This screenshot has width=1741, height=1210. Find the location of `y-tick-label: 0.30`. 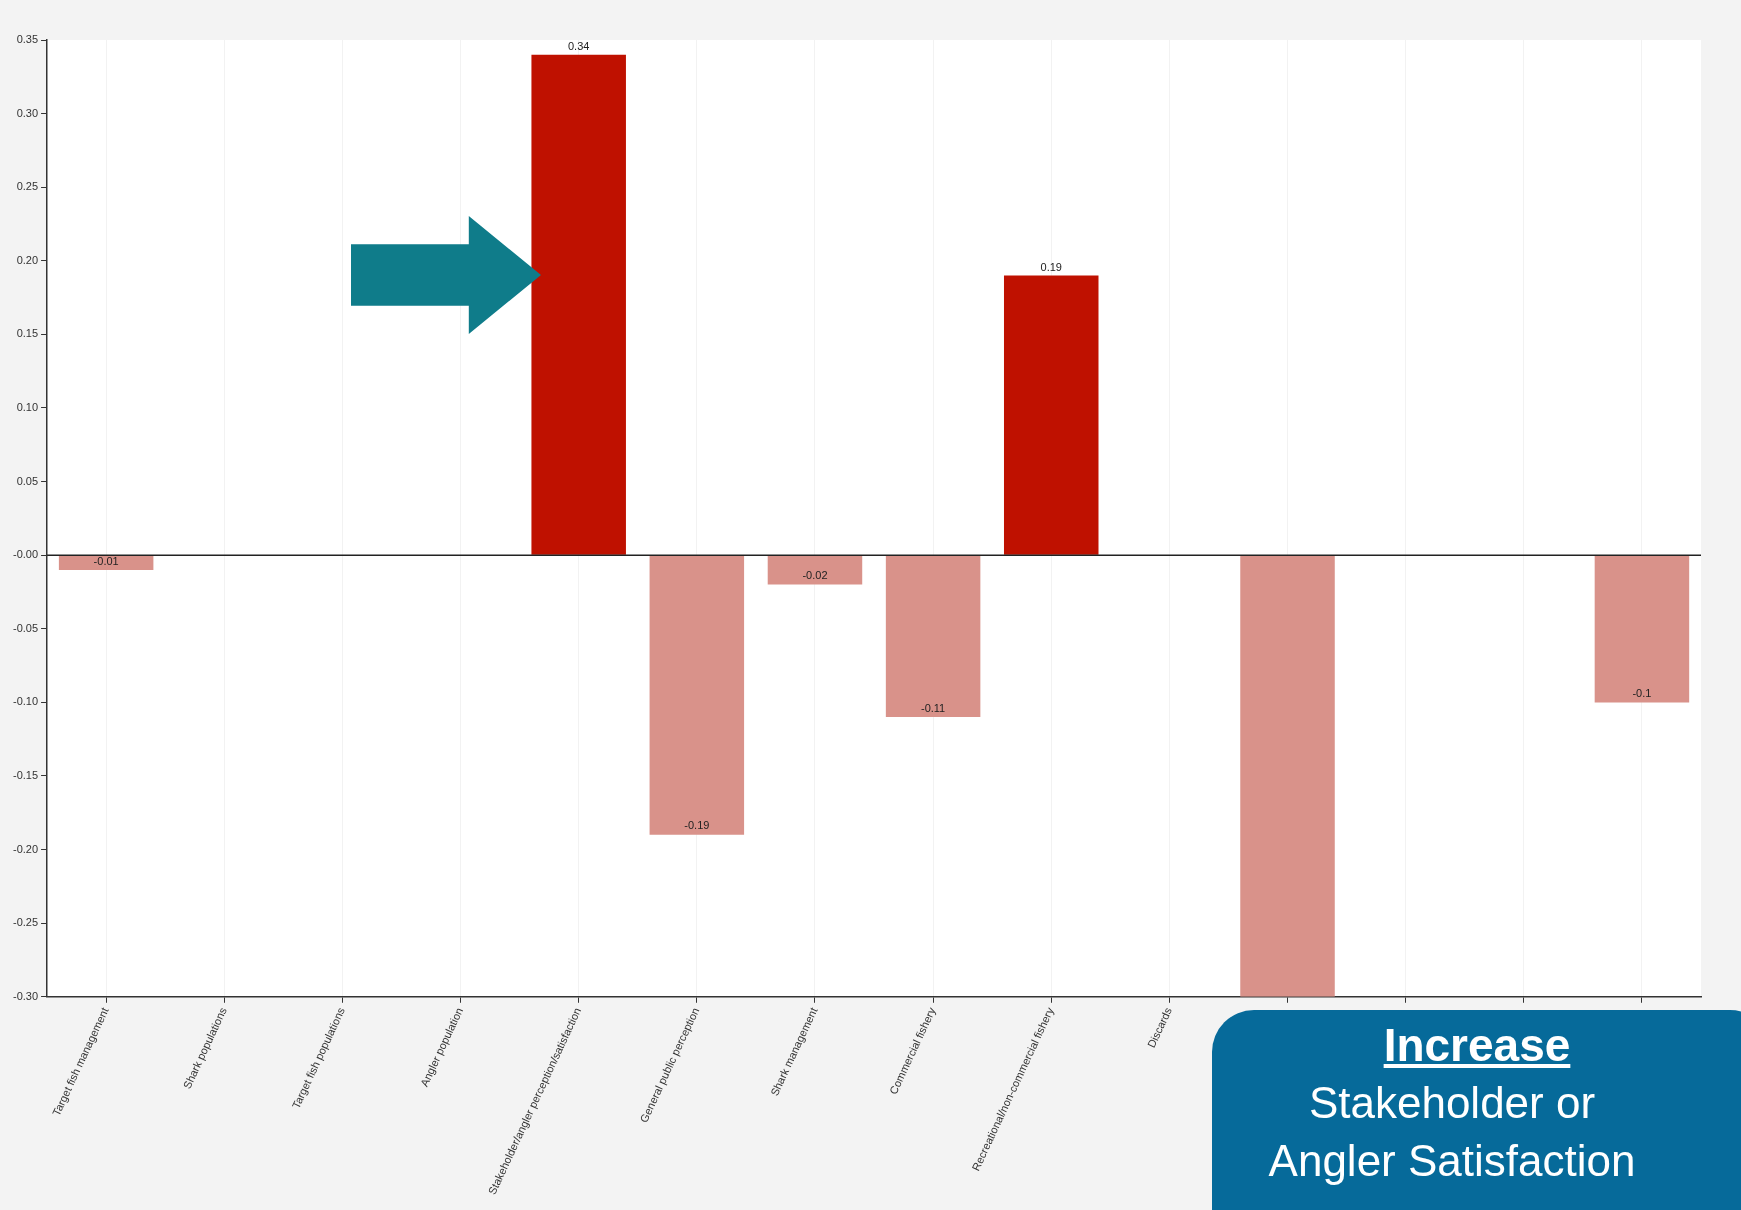

y-tick-label: 0.30 is located at coordinates (27, 112).